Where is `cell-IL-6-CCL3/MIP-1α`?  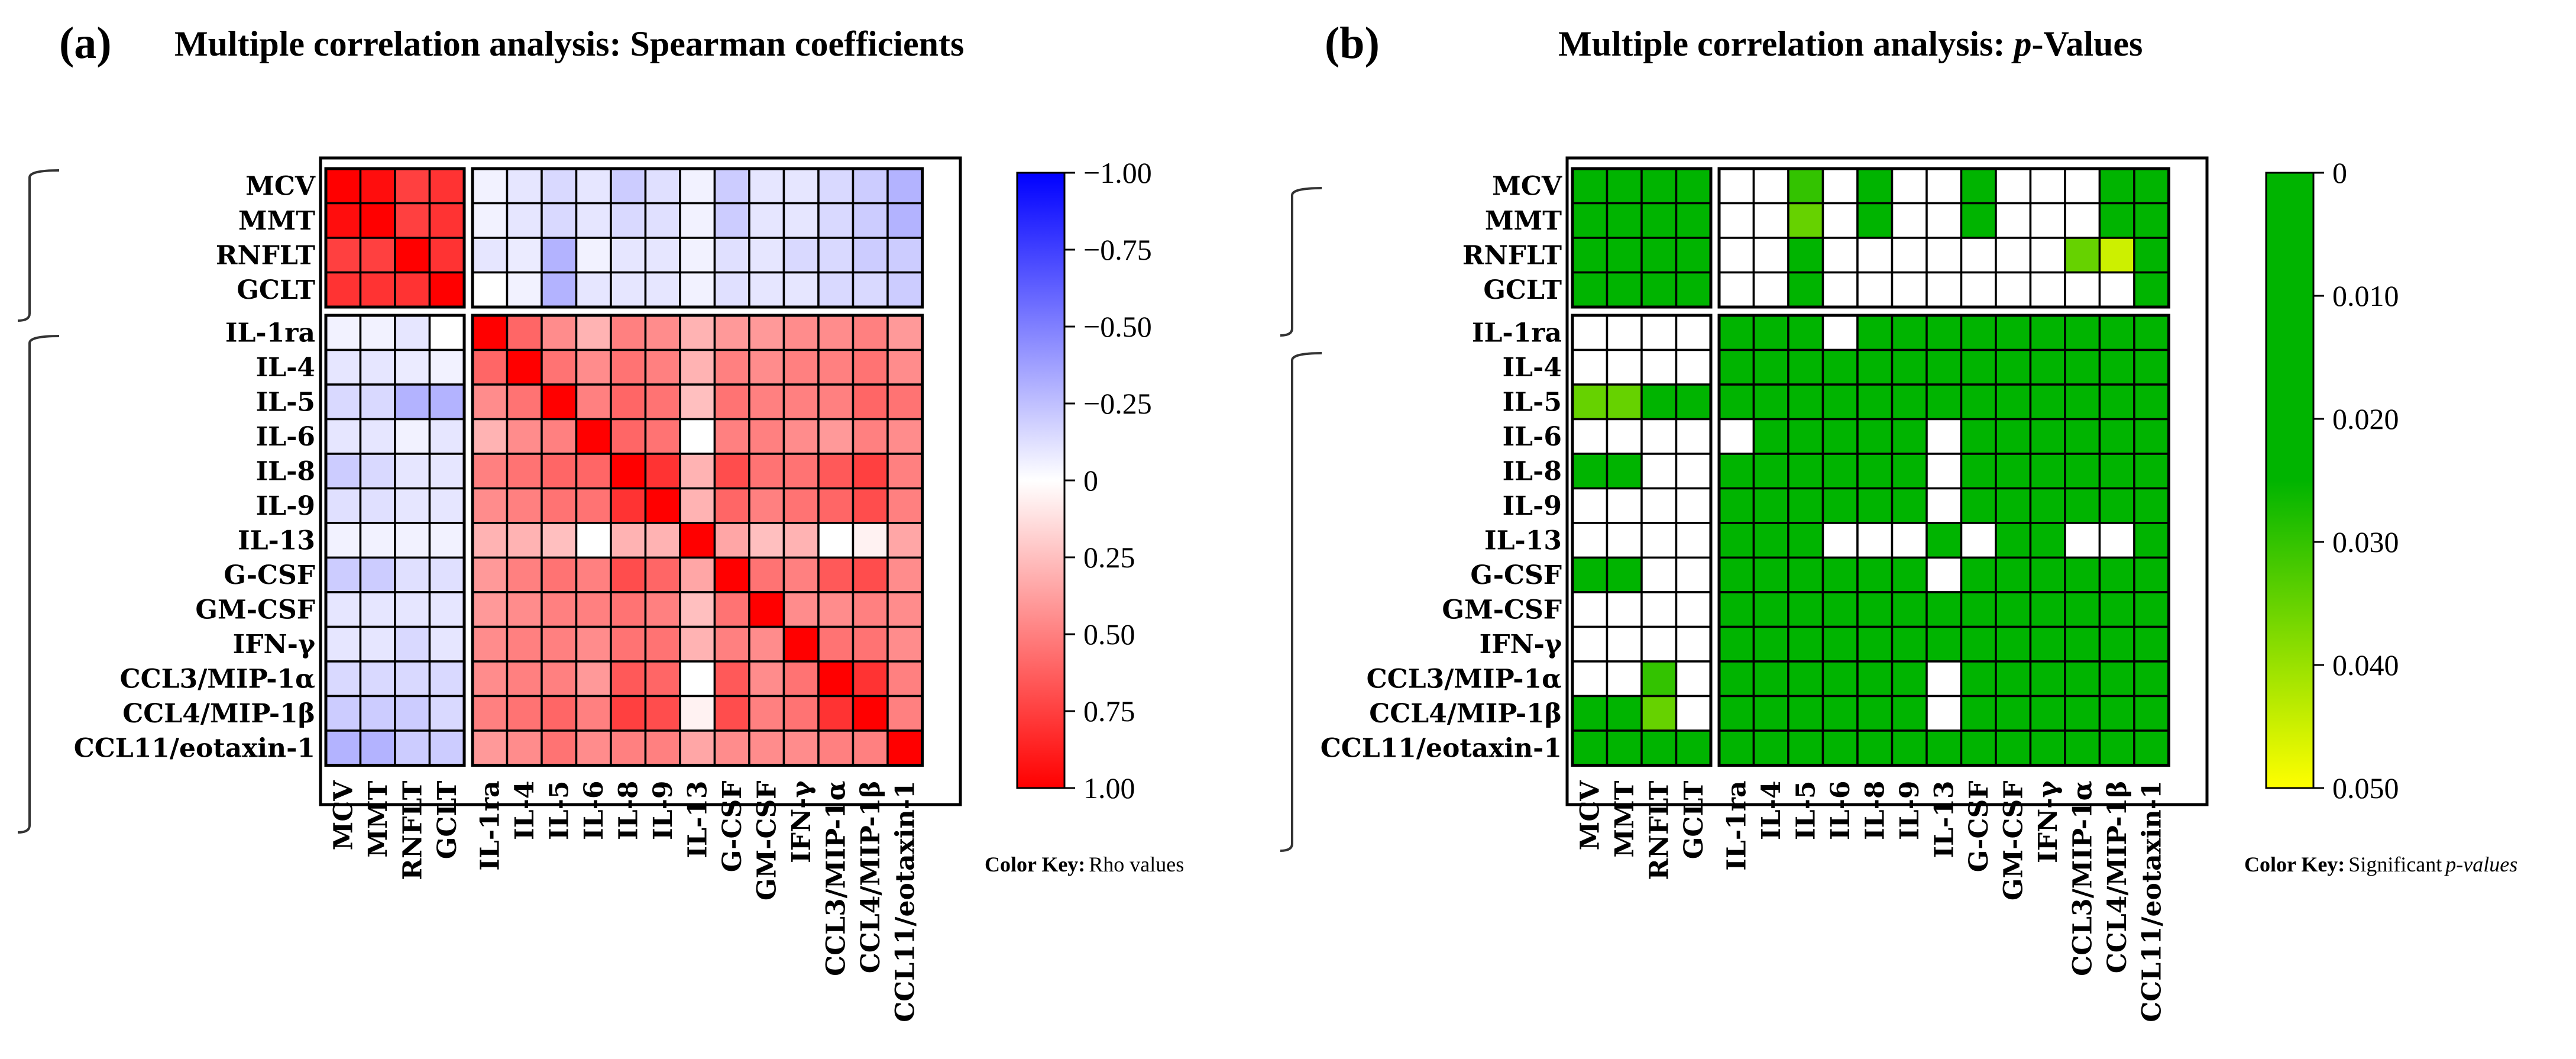
cell-IL-6-CCL3/MIP-1α is located at coordinates (836, 437).